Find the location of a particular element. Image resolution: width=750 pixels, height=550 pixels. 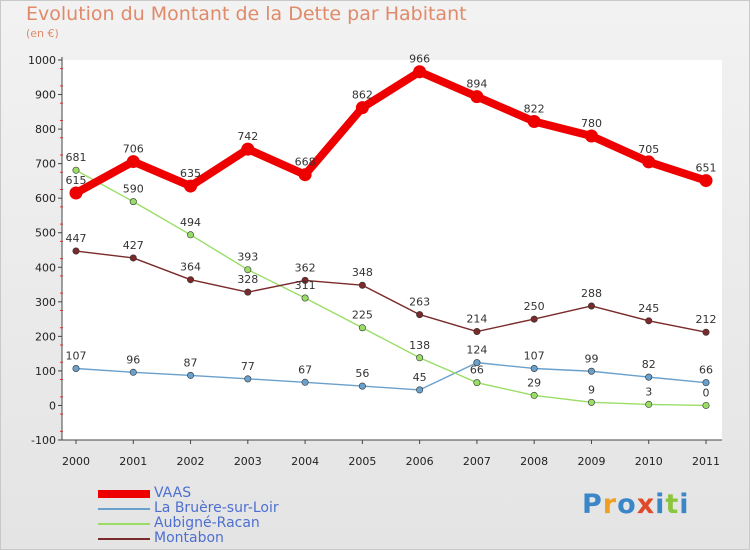

data-label: 0 is located at coordinates (706, 392).